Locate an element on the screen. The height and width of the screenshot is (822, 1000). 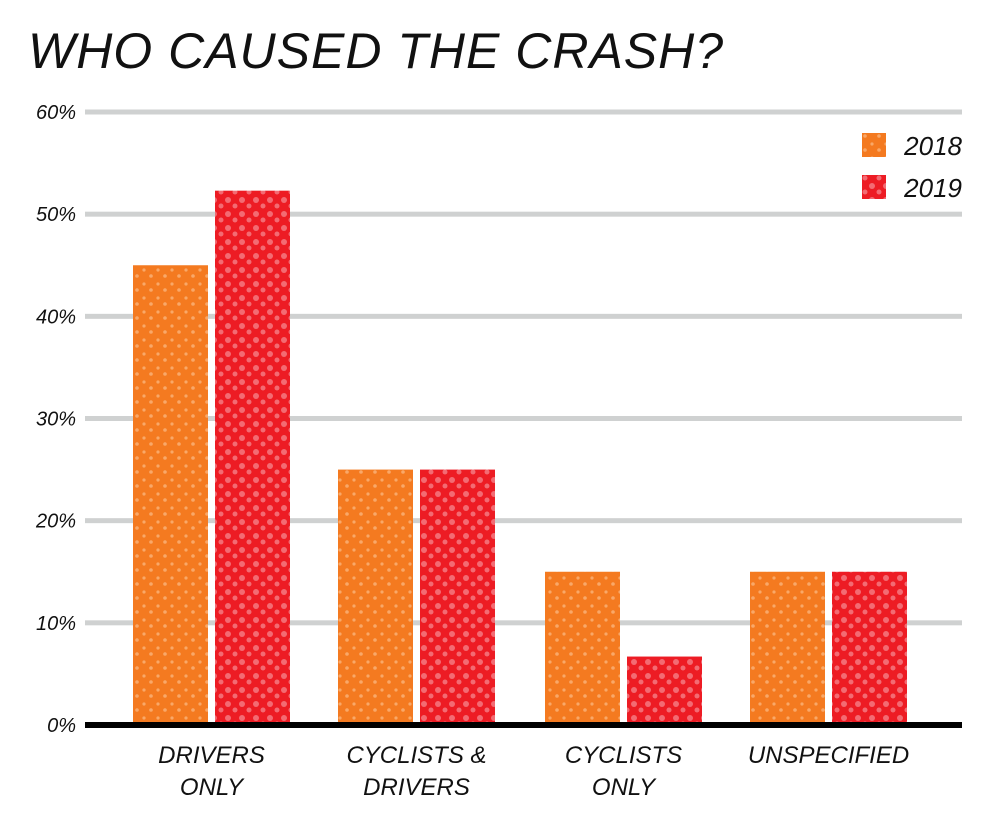
legend-swatch-2018 is located at coordinates (874, 145).